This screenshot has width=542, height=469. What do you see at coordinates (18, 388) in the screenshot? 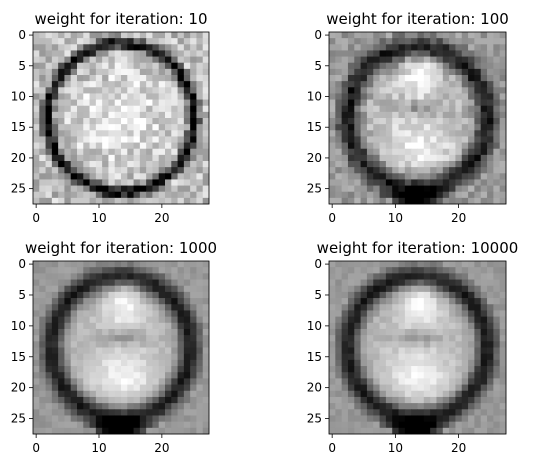
I see `y-tick-label: 20` at bounding box center [18, 388].